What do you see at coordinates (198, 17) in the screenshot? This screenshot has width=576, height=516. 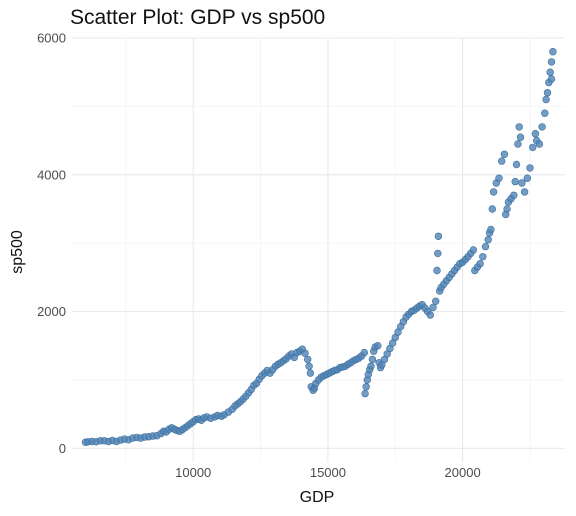 I see `chart-title: Scatter Plot: GDP vs sp500` at bounding box center [198, 17].